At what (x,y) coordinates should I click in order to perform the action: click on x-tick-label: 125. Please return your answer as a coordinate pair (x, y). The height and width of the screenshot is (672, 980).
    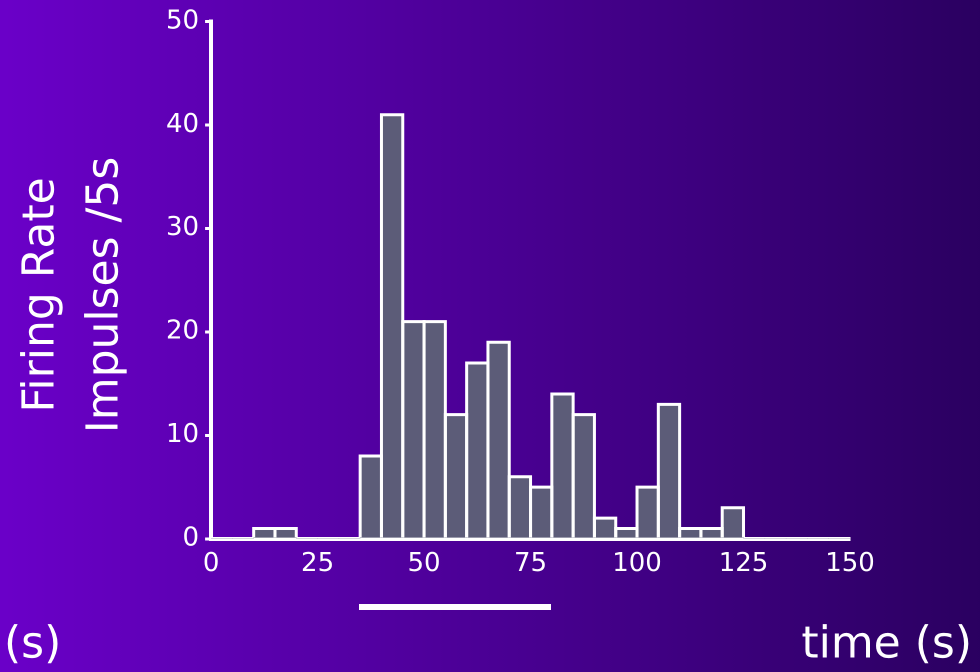
    Looking at the image, I should click on (743, 563).